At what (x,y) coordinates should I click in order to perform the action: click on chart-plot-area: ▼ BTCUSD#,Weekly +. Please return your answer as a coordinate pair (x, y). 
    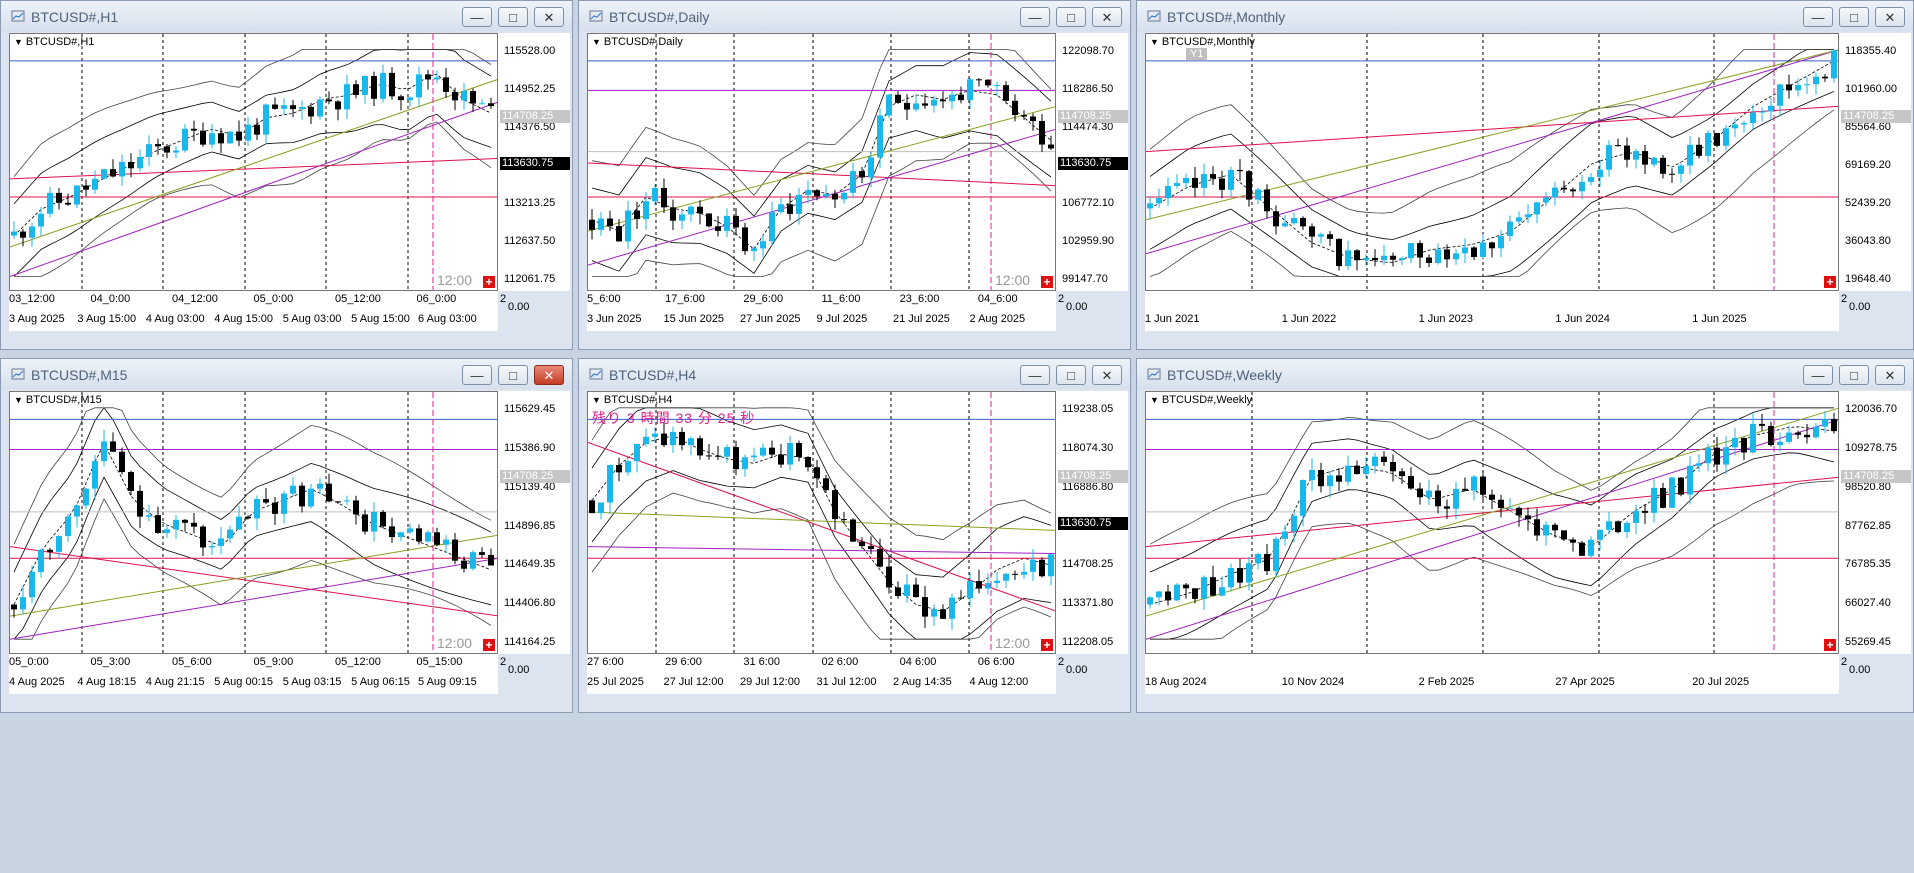
    Looking at the image, I should click on (1492, 522).